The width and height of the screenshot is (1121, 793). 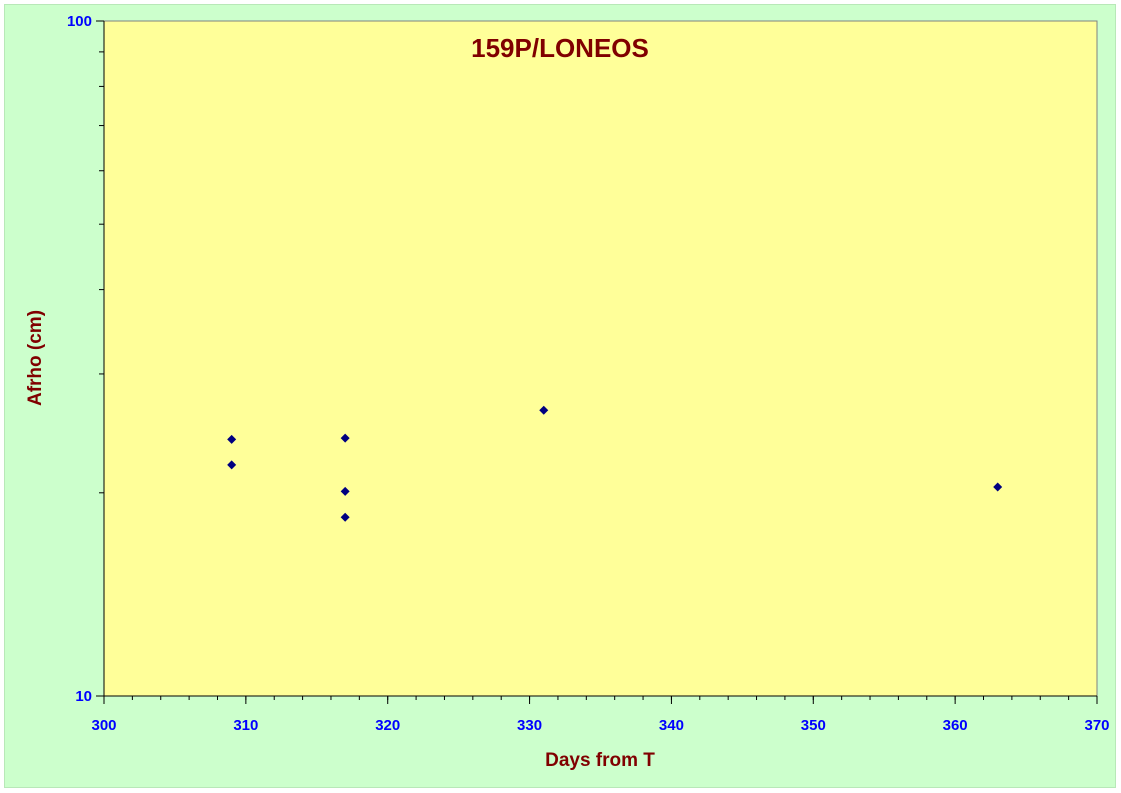 What do you see at coordinates (86, 359) in the screenshot?
I see `y-axis: 10 100` at bounding box center [86, 359].